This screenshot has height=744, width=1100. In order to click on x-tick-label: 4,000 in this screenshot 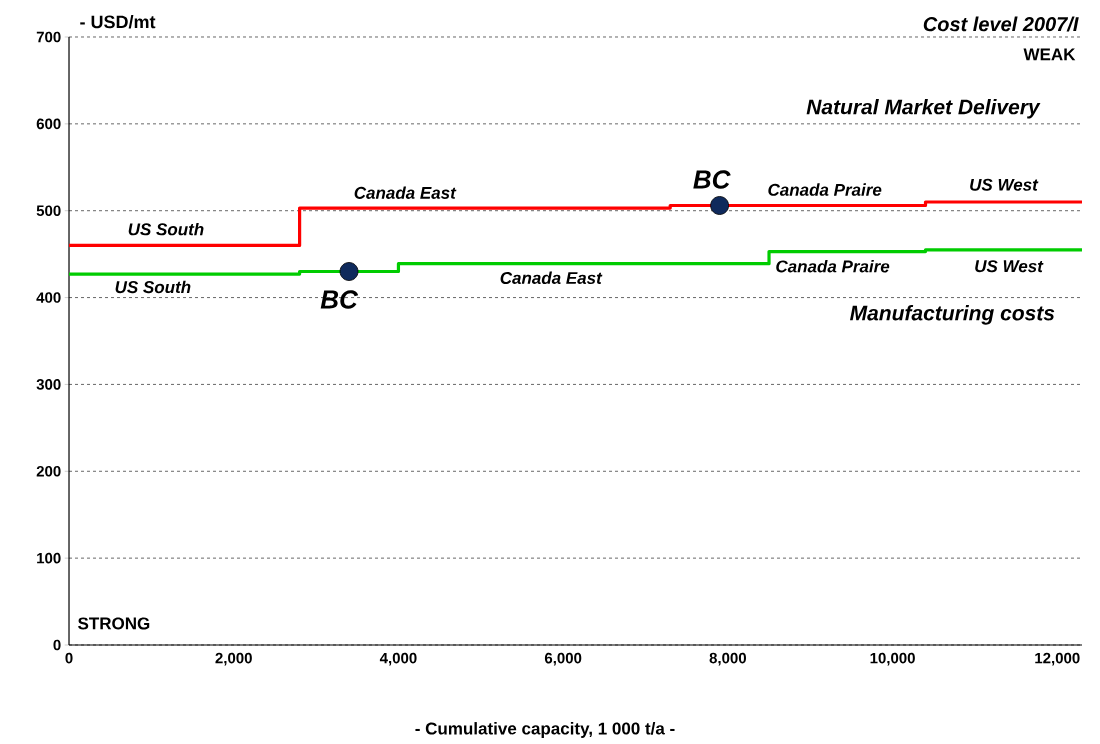, I will do `click(398, 659)`.